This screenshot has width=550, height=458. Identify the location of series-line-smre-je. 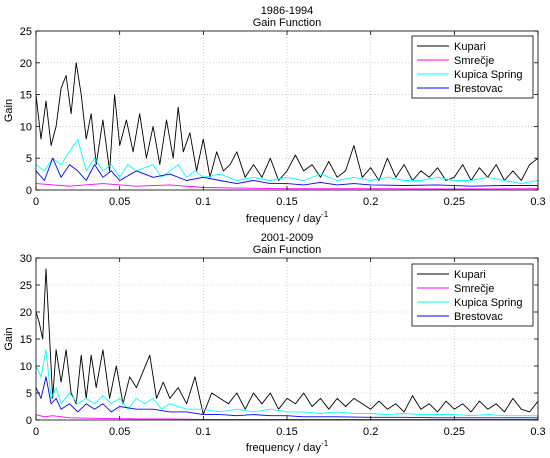
(287, 417).